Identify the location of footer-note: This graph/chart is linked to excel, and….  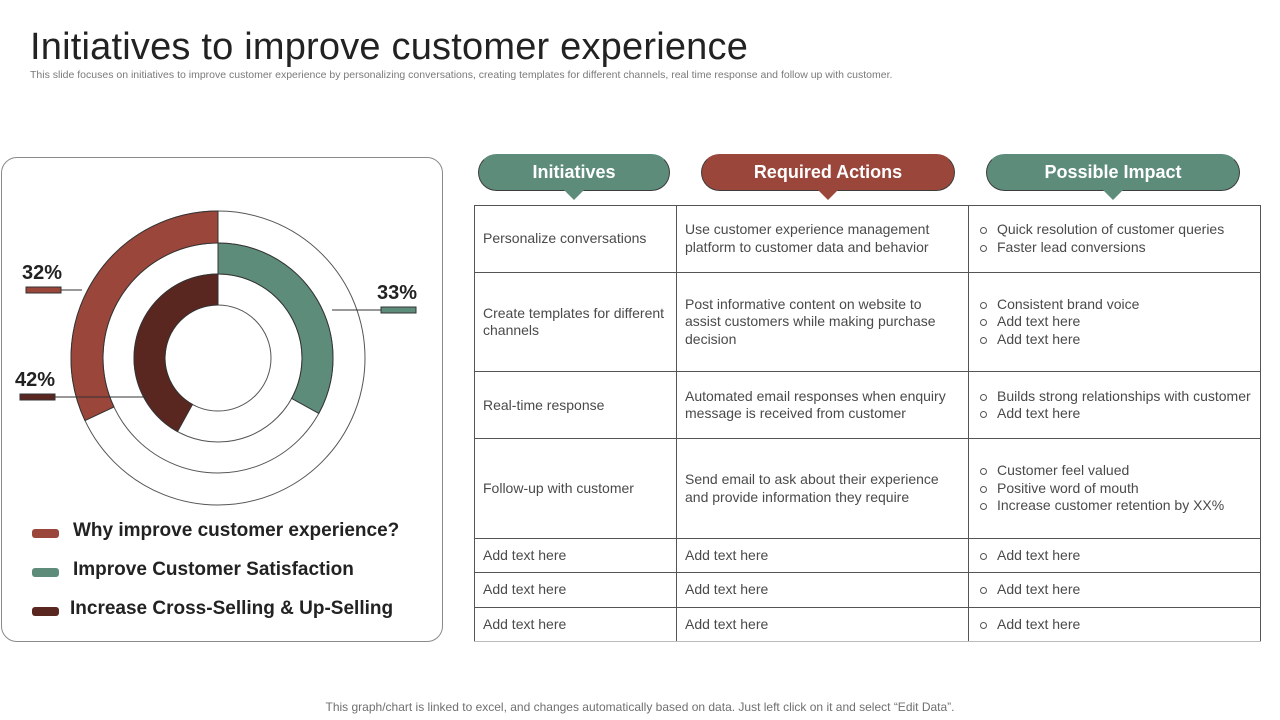
(640, 707).